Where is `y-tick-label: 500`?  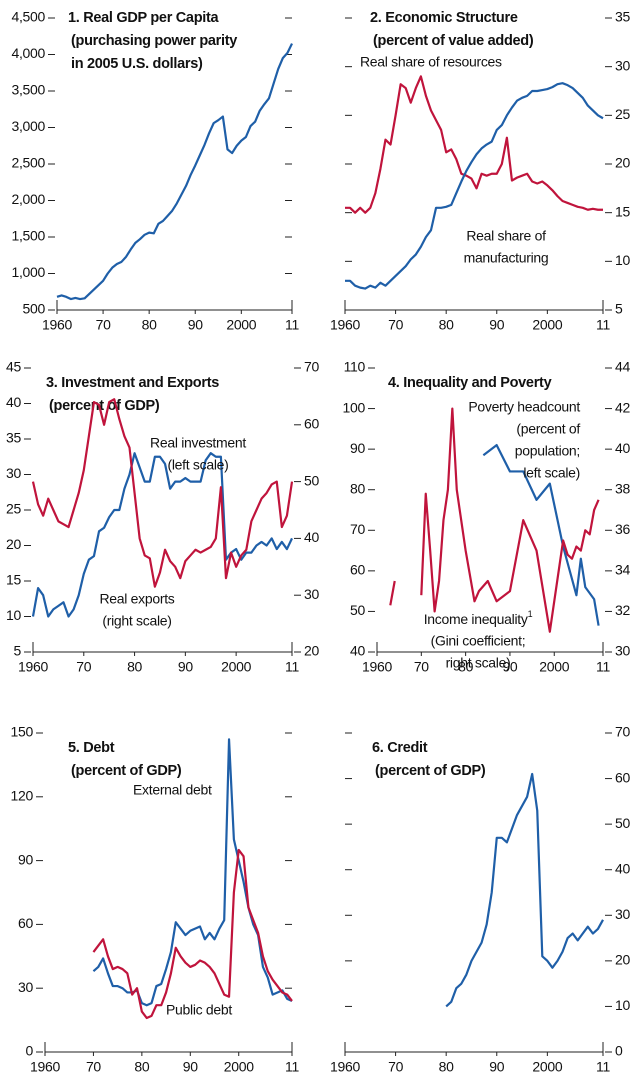
y-tick-label: 500 is located at coordinates (34, 309).